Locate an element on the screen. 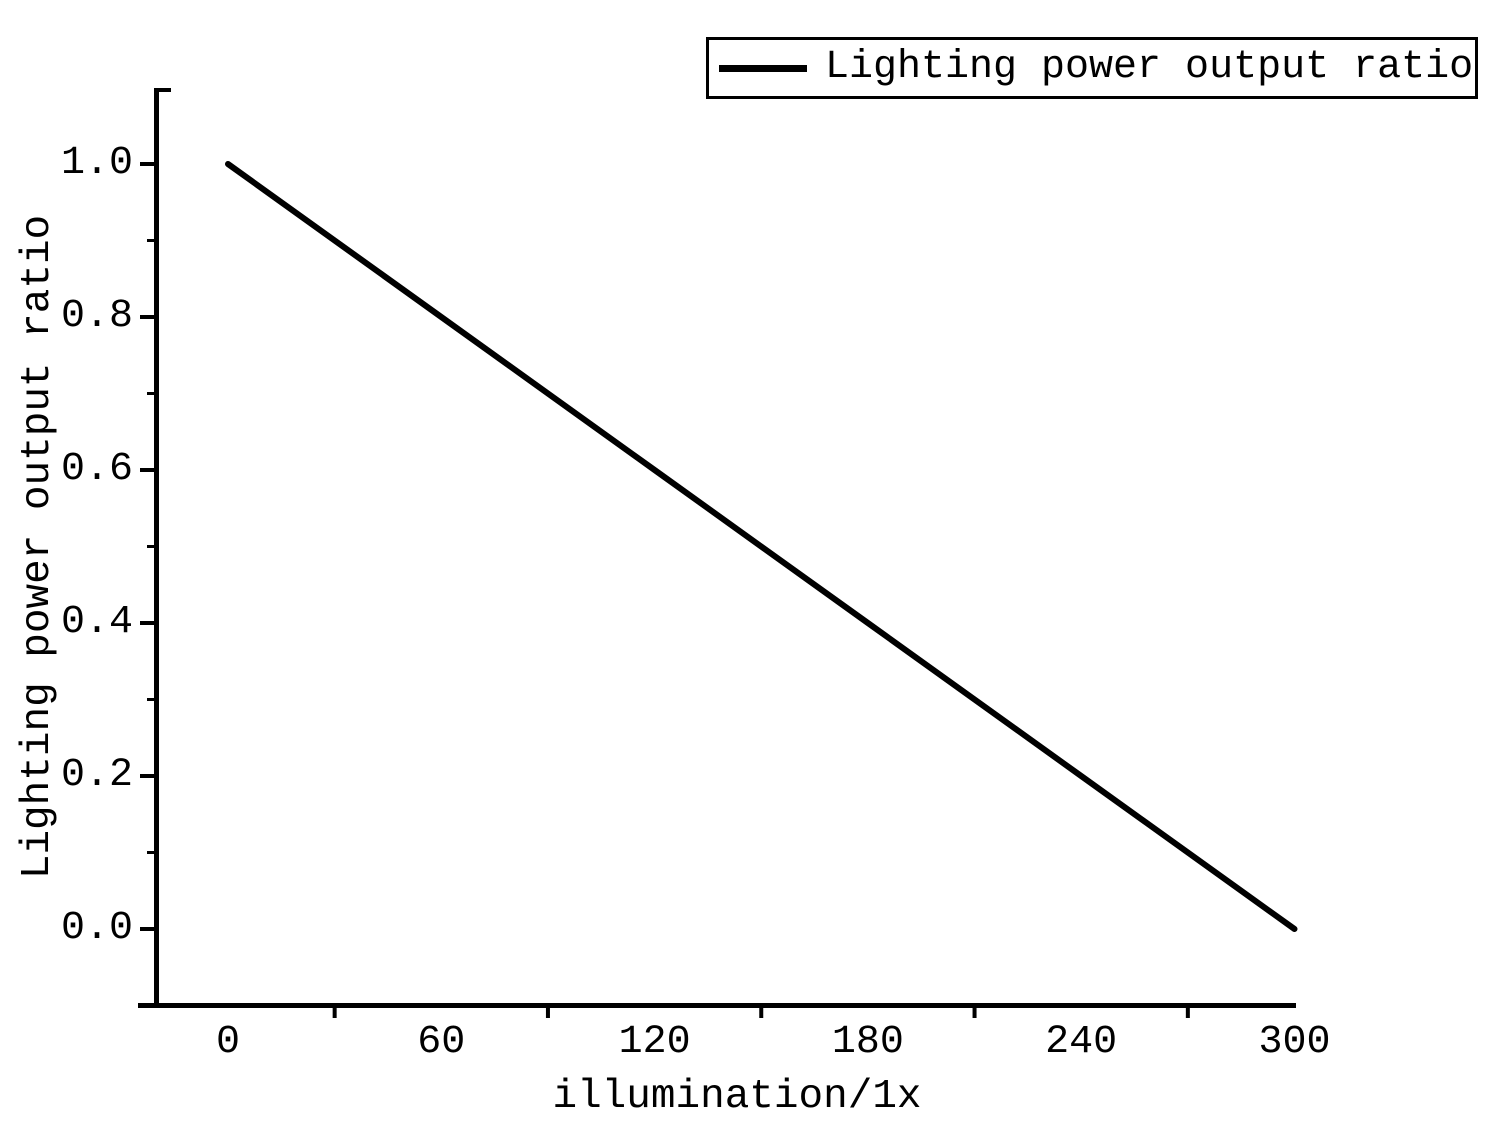 This screenshot has width=1497, height=1144. y-tick-label: 0.2 is located at coordinates (96, 775).